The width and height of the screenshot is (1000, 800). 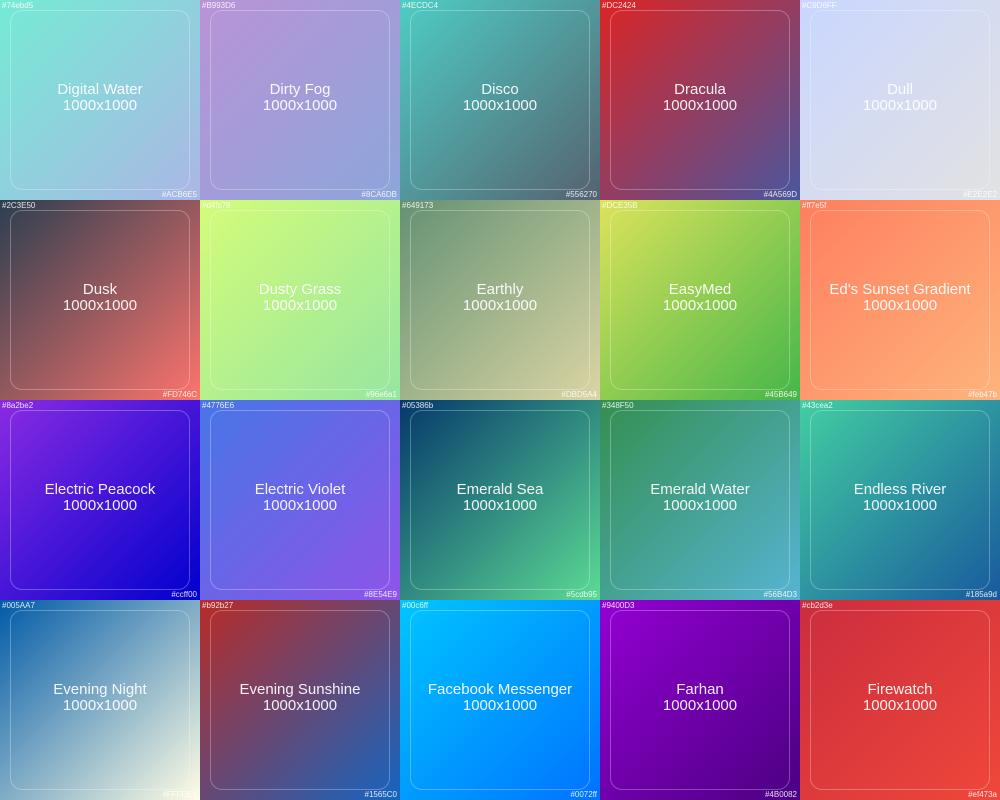 What do you see at coordinates (814, 205) in the screenshot?
I see `gradient-start-hex: #ff7e5f` at bounding box center [814, 205].